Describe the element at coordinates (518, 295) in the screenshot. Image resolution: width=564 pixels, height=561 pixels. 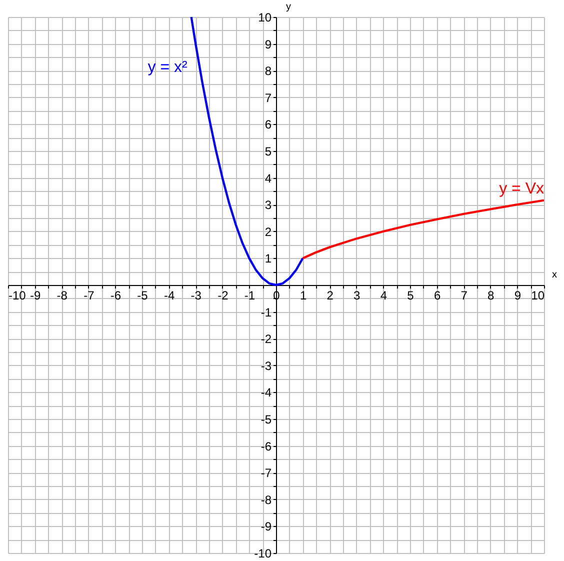
I see `x-tick-label: 9` at that location.